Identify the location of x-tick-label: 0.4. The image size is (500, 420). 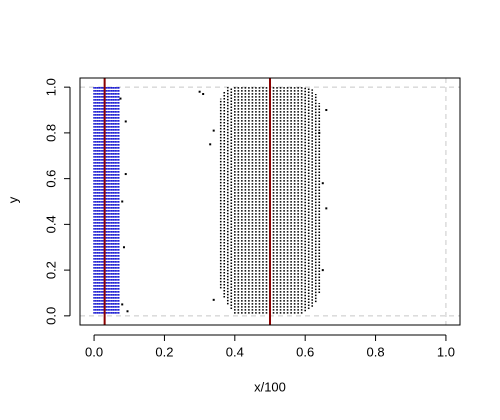
(235, 351).